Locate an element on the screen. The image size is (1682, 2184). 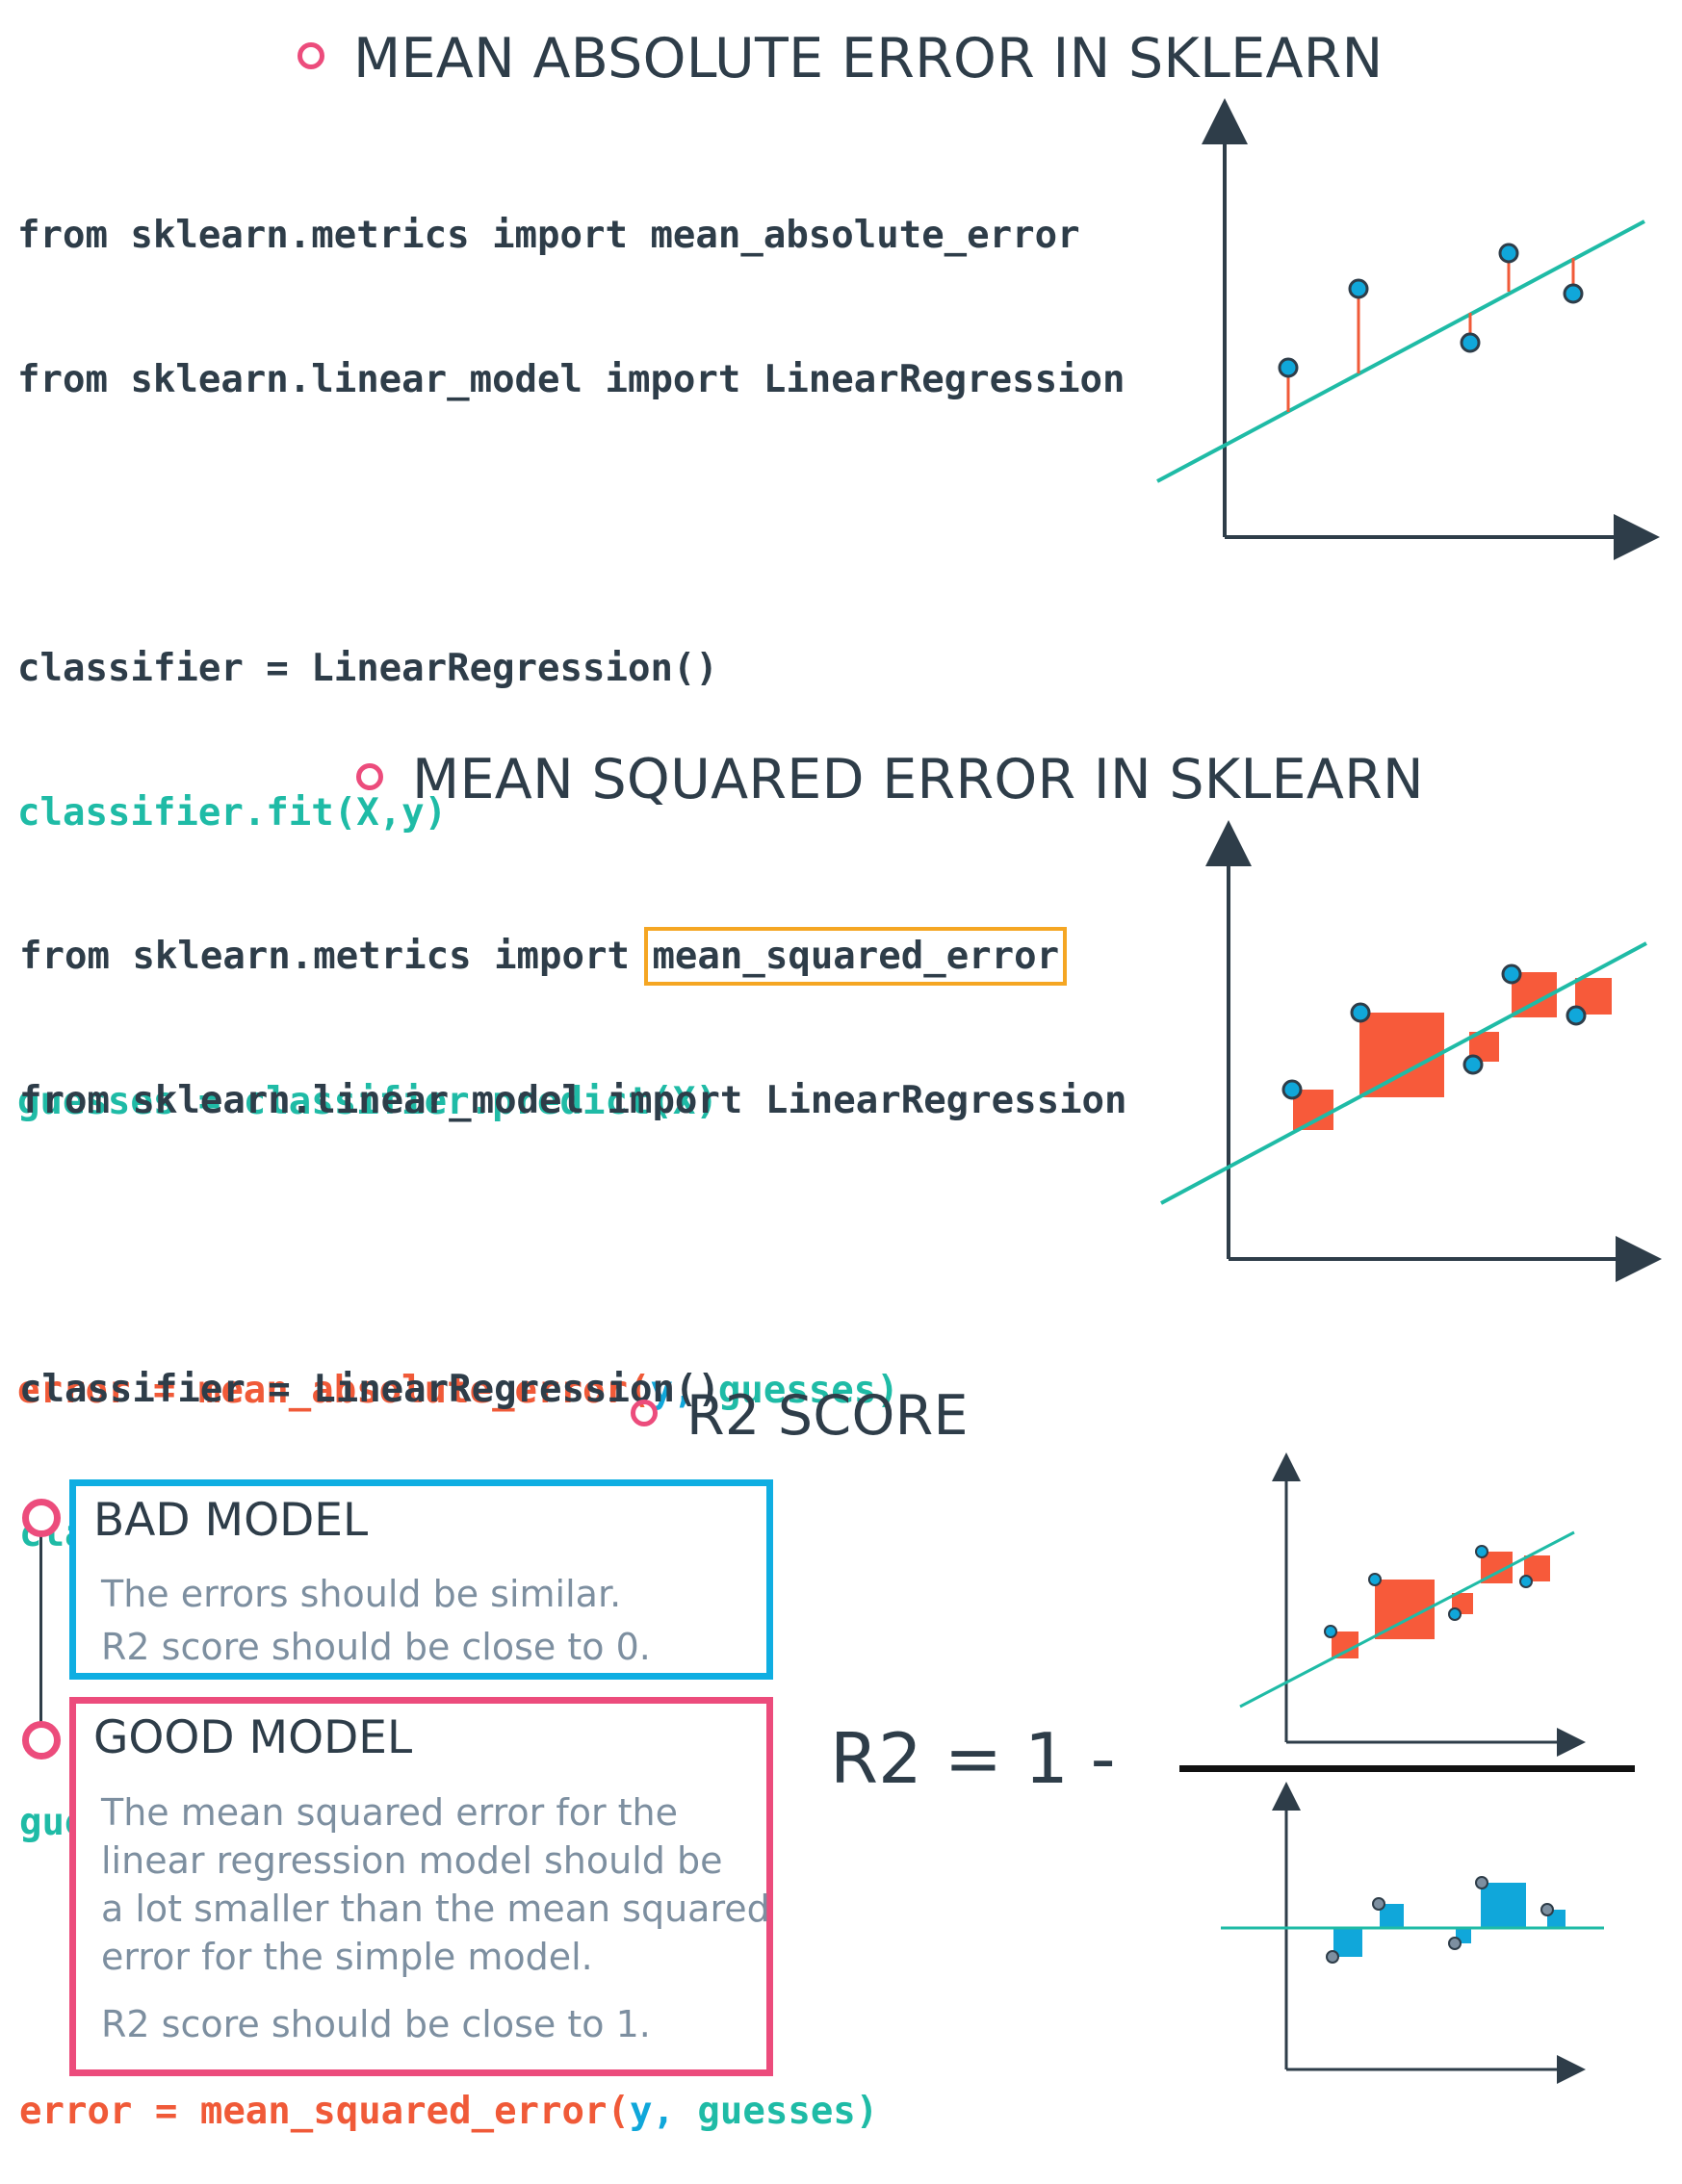
mae-code-line-6: error = mean_absolute_error(y, guesses) is located at coordinates (571, 1391).